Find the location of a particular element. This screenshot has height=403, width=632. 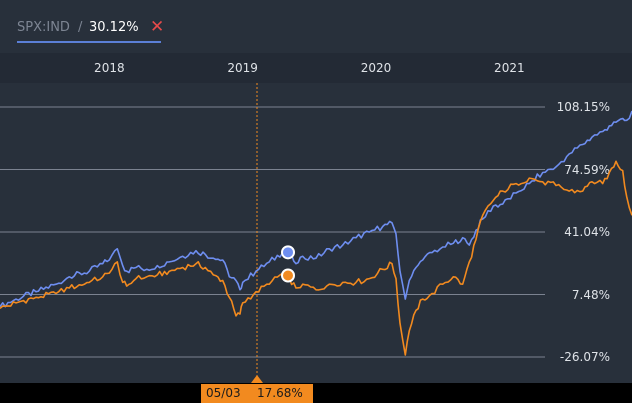

x-tick-label: 2018 is located at coordinates (109, 68).